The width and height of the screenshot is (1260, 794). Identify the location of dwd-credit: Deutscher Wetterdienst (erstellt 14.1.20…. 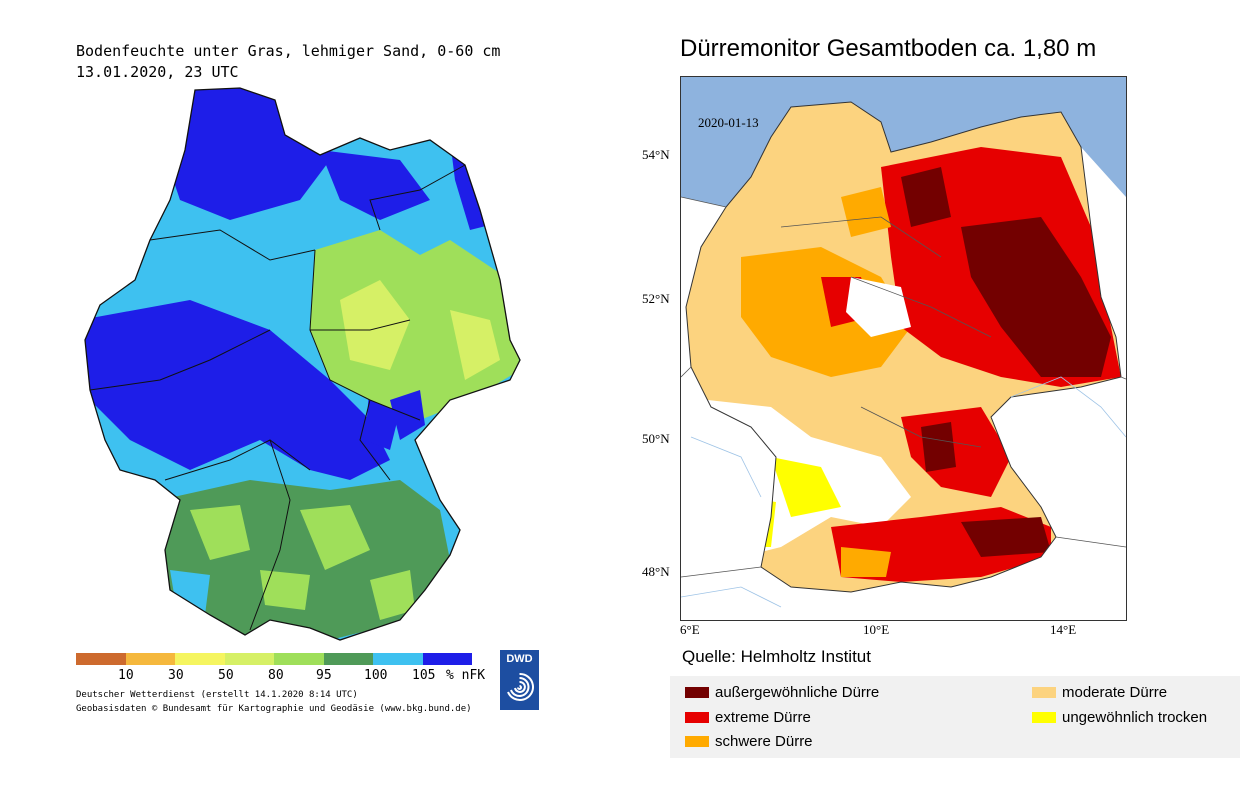
(274, 702).